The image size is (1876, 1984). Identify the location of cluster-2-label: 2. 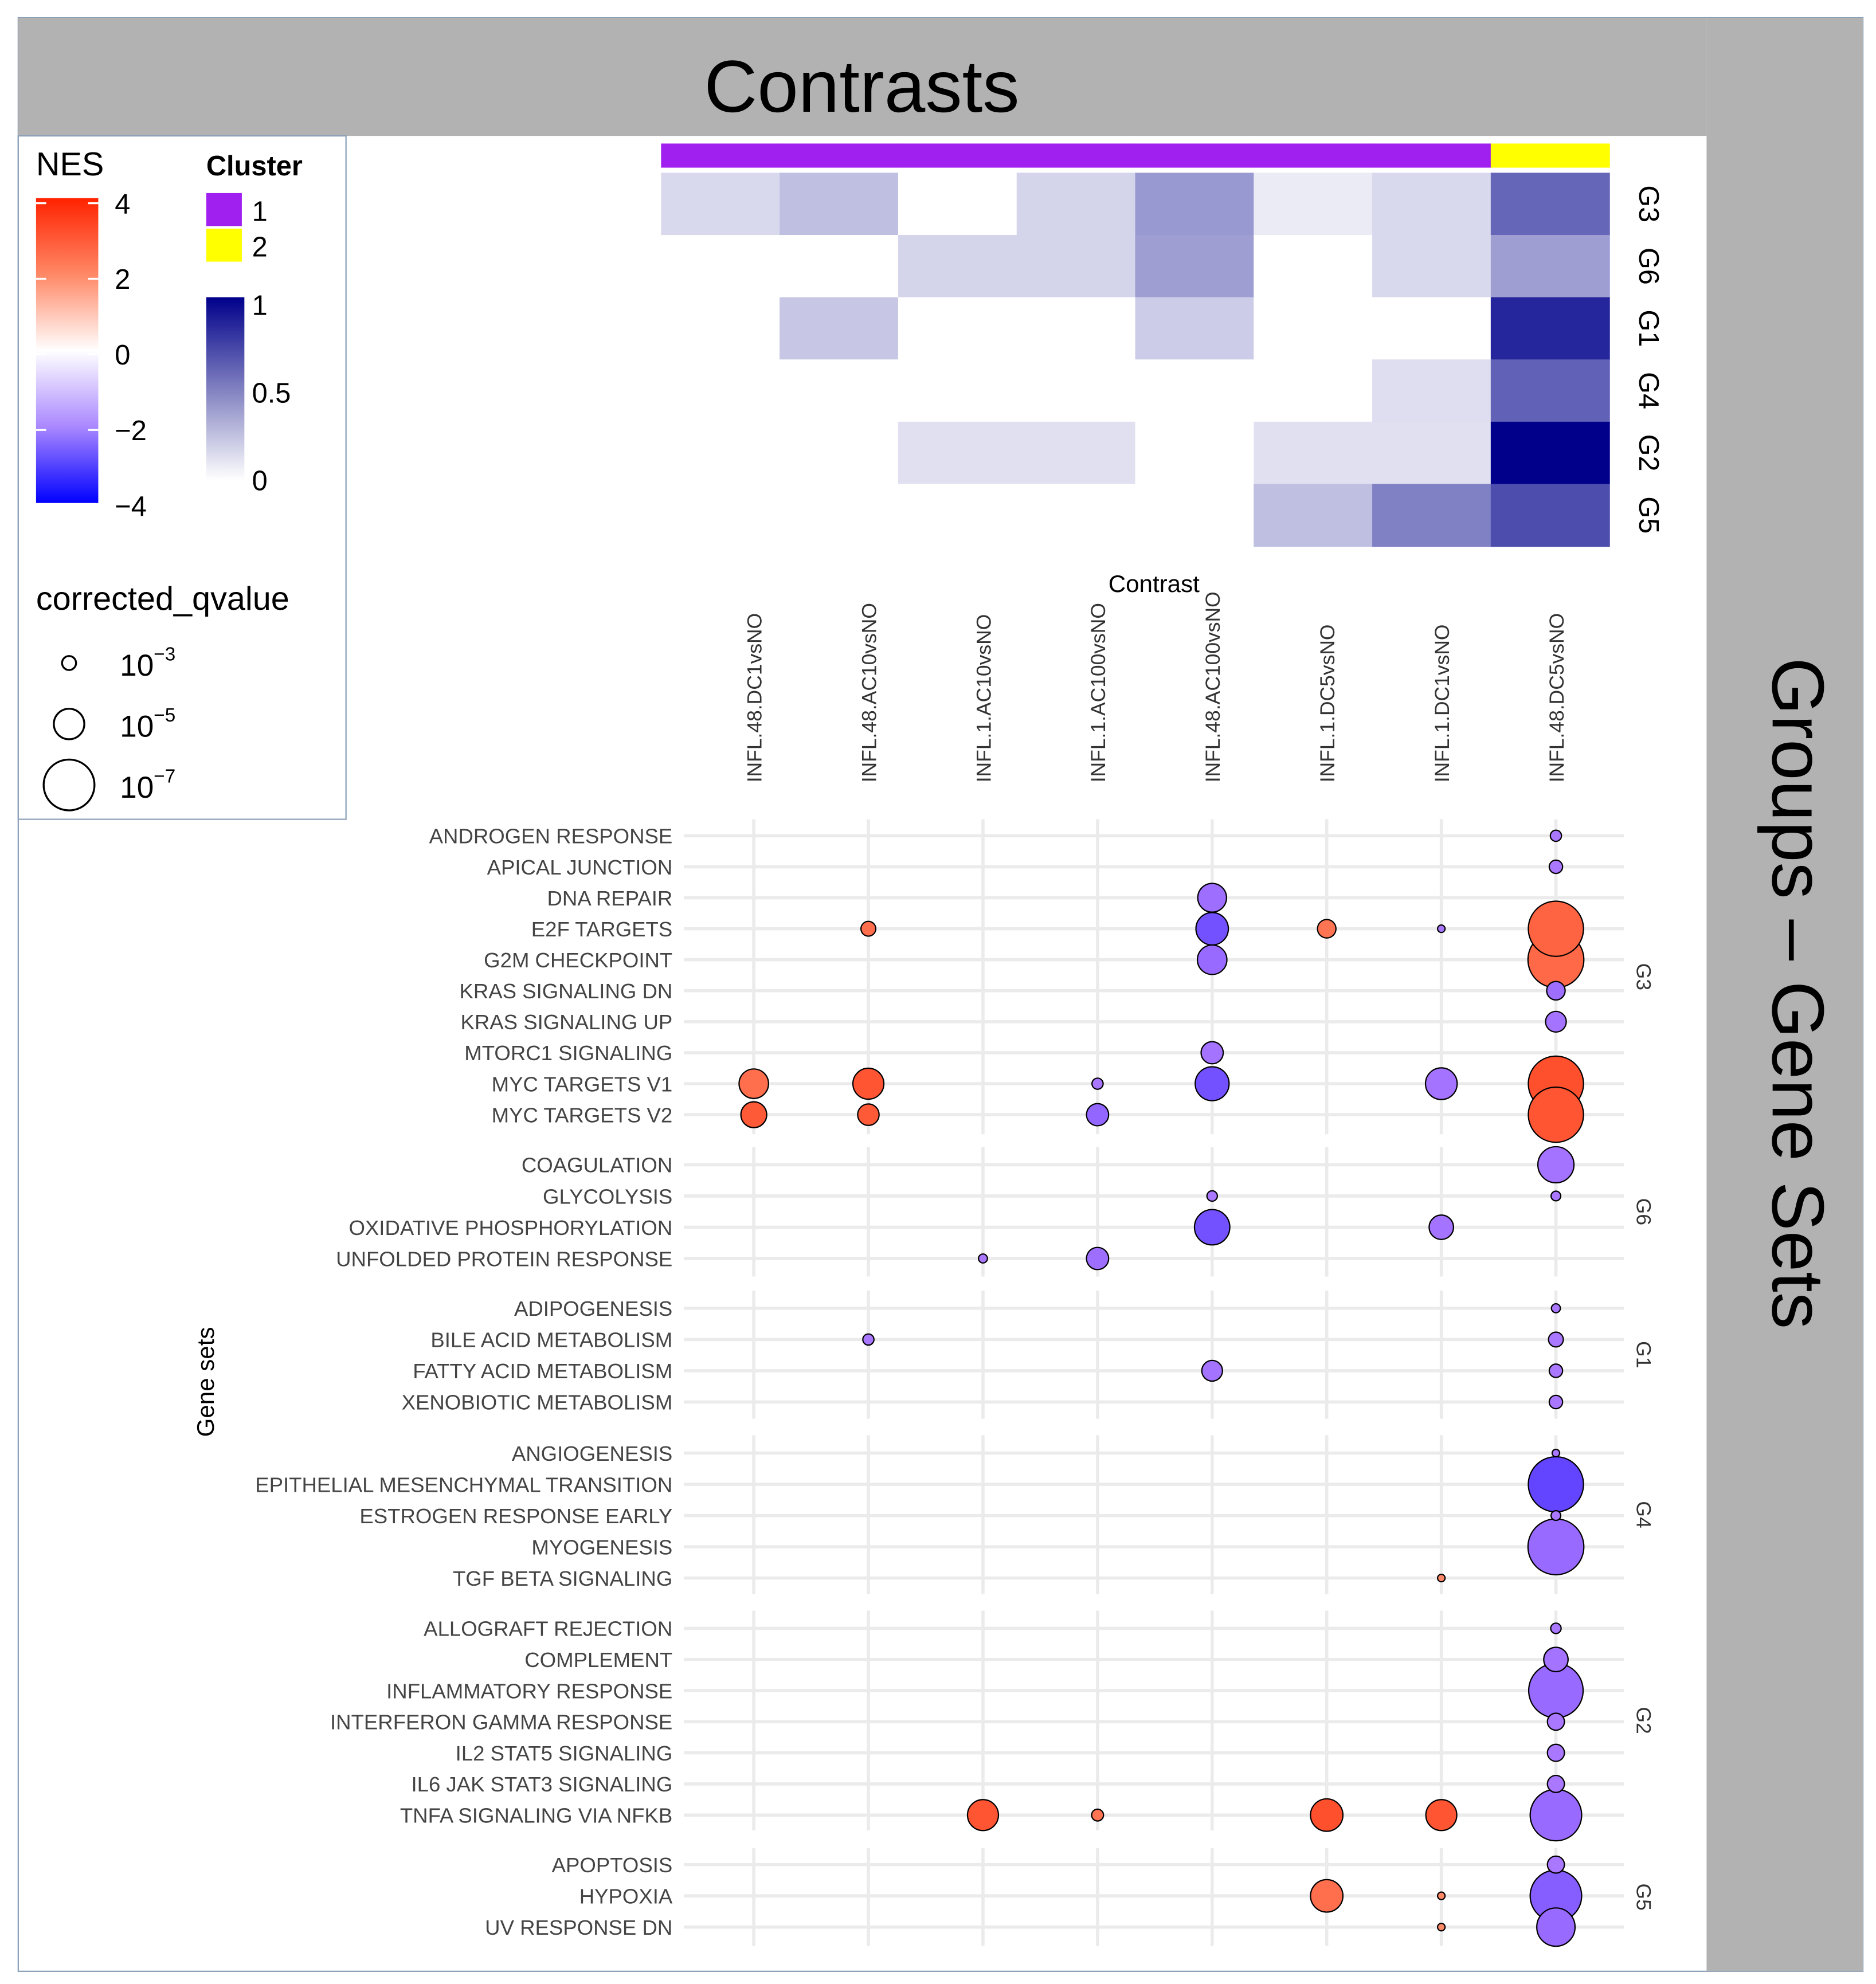
(260, 247).